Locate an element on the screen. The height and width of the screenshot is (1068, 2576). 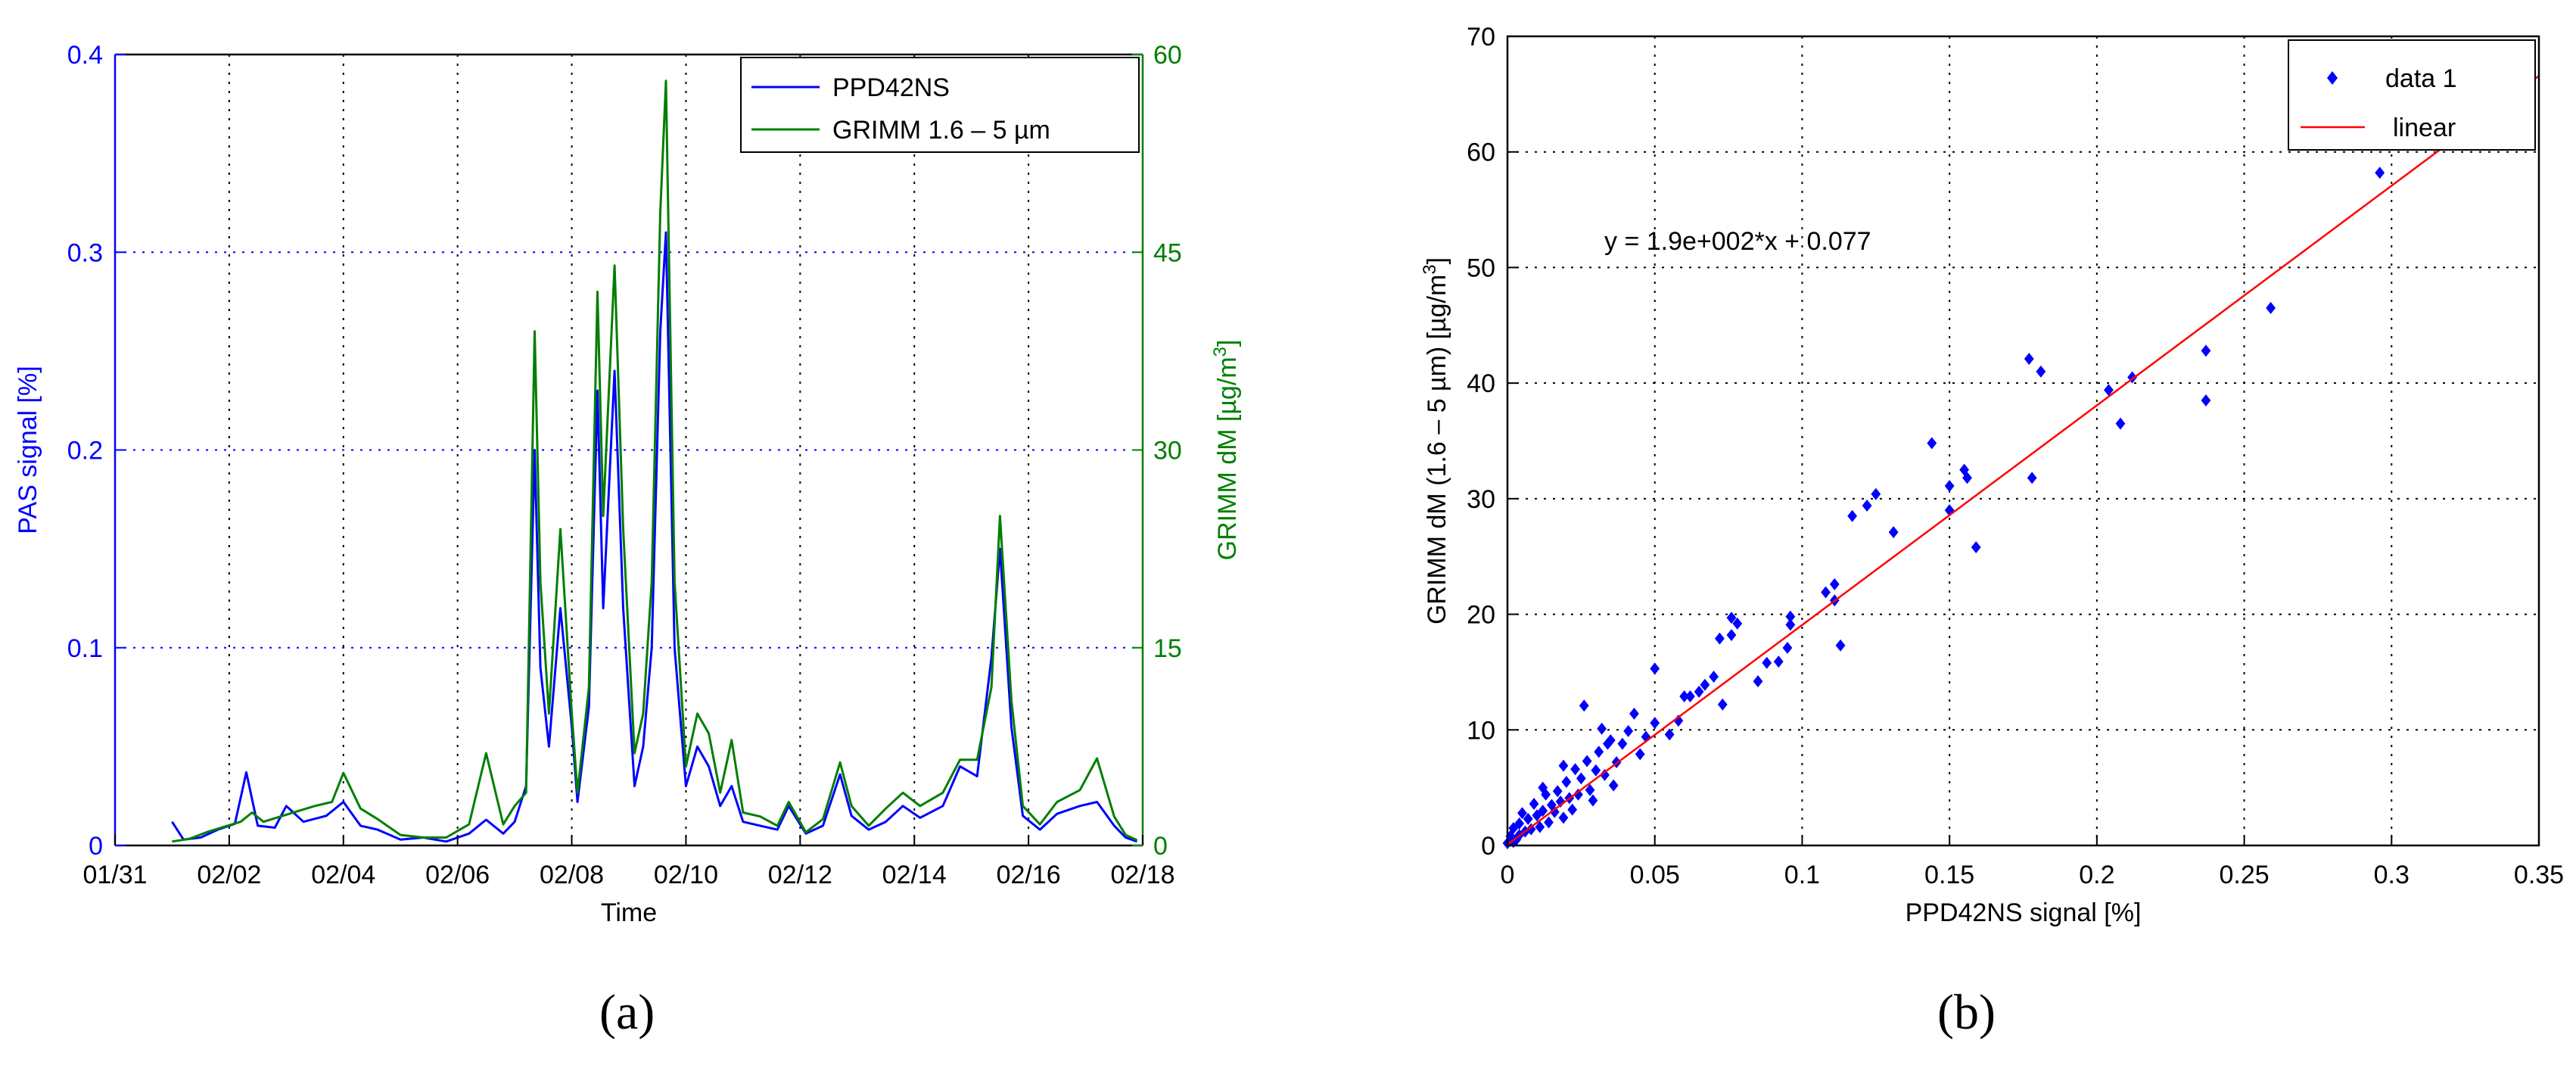
x-tick-label: 01/31 is located at coordinates (114, 875).